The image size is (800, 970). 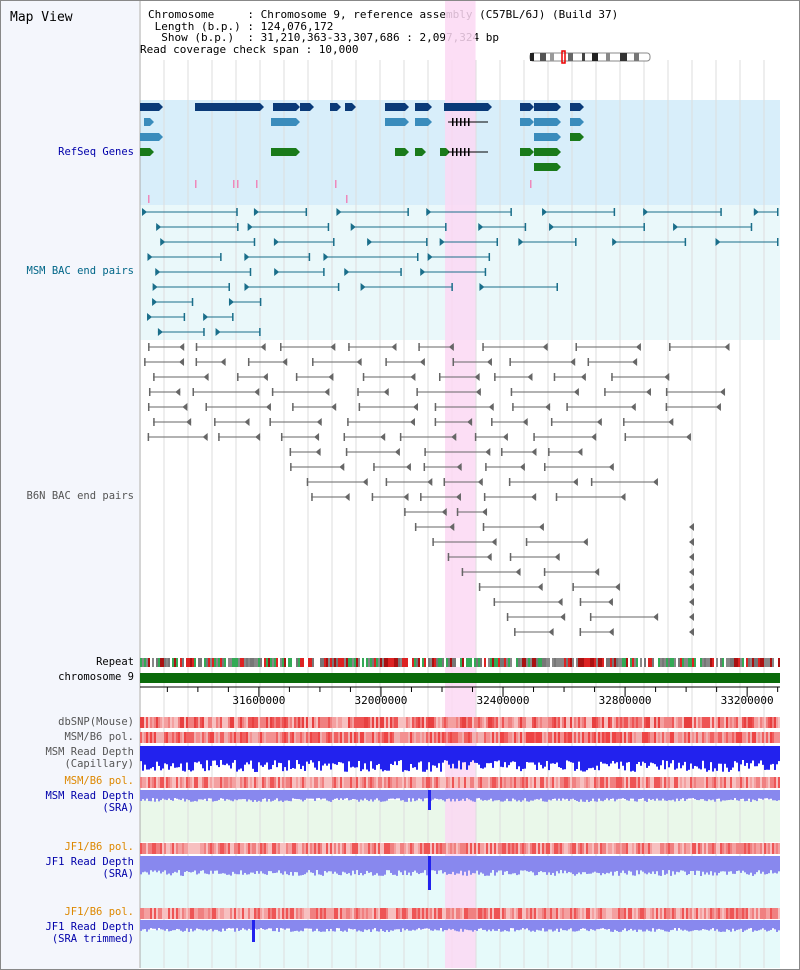 I want to click on label-chromosome: chromosome 9, so click(x=96, y=677).